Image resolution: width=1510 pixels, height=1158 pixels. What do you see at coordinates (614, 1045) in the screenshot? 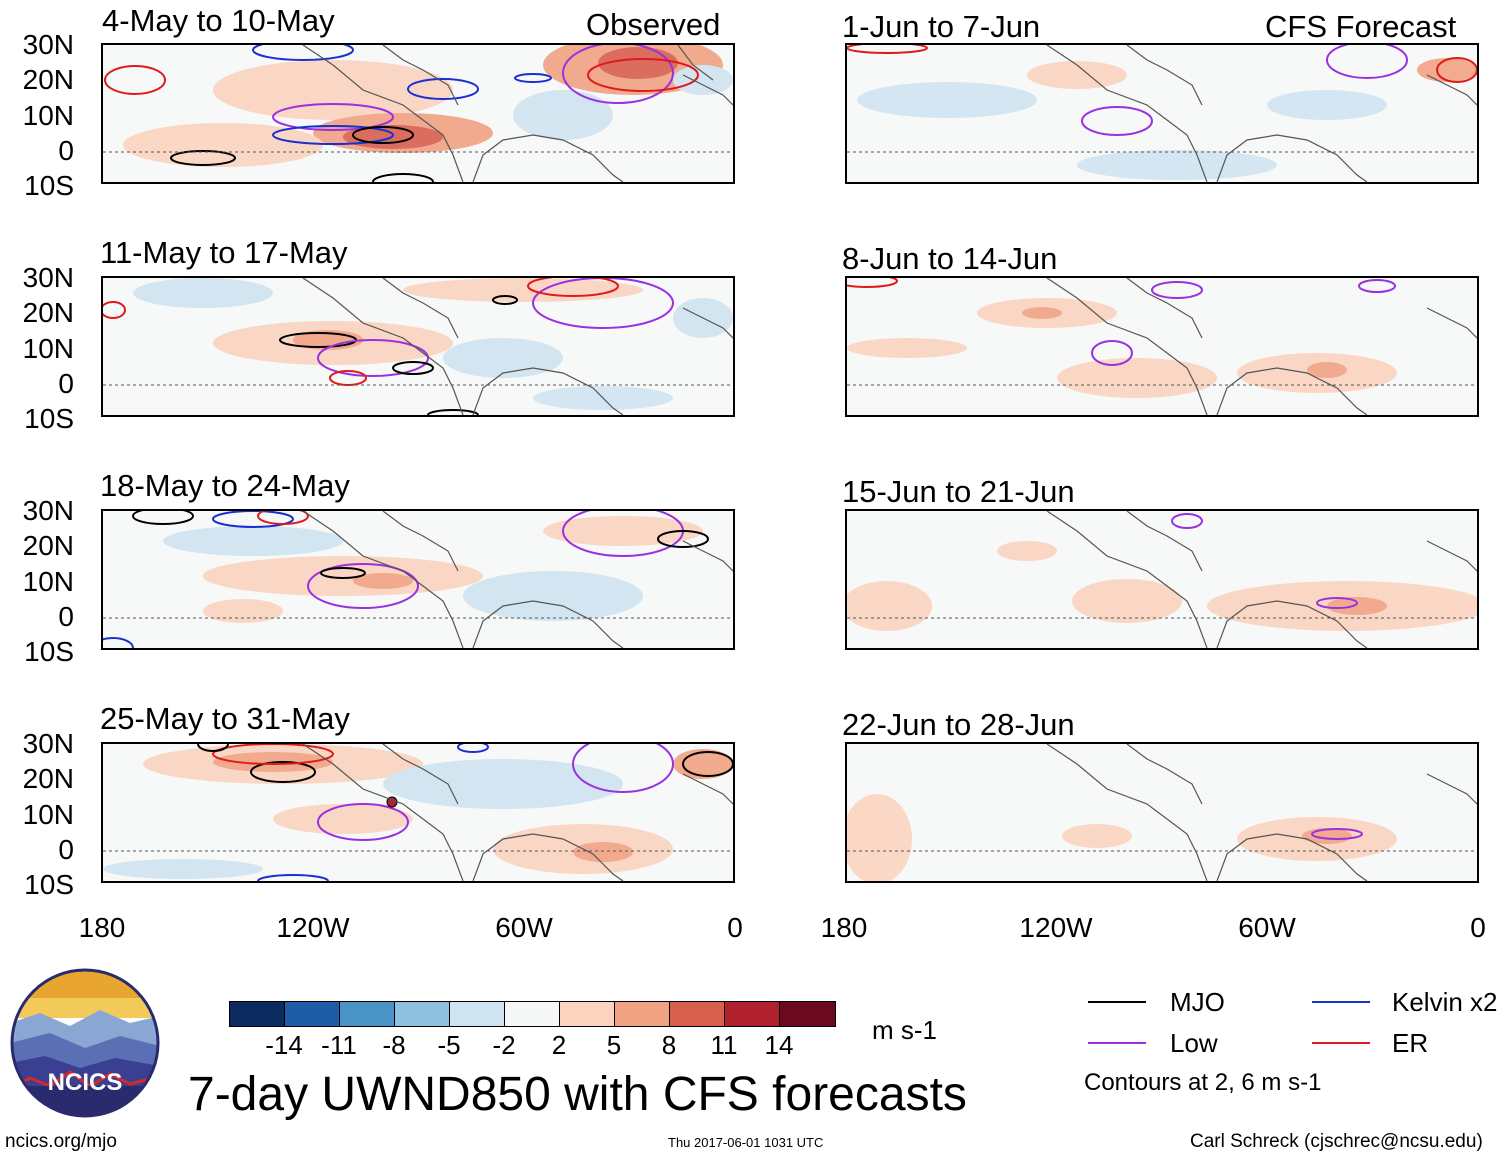
I see `colorbar-label: 5` at bounding box center [614, 1045].